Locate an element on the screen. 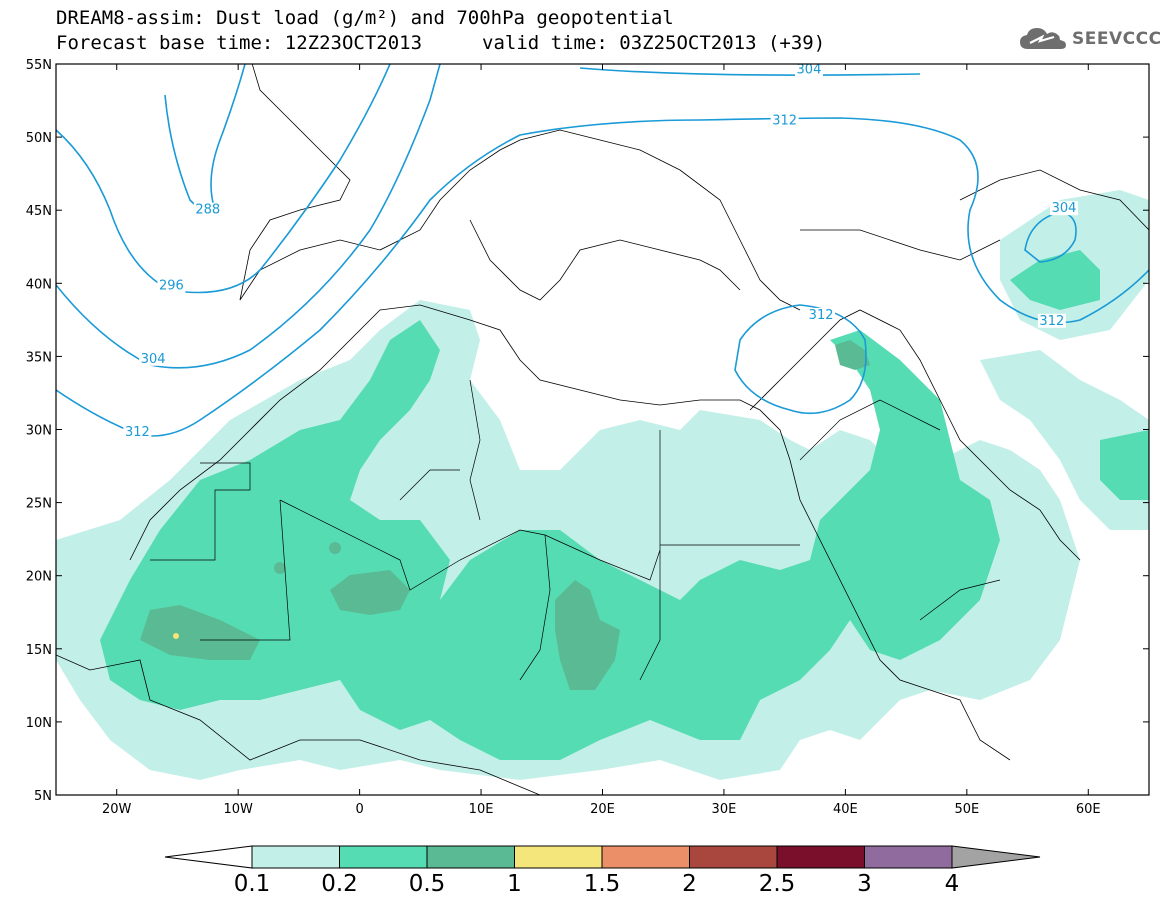 Image resolution: width=1165 pixels, height=907 pixels. colorbar-label: 0.1 is located at coordinates (252, 884).